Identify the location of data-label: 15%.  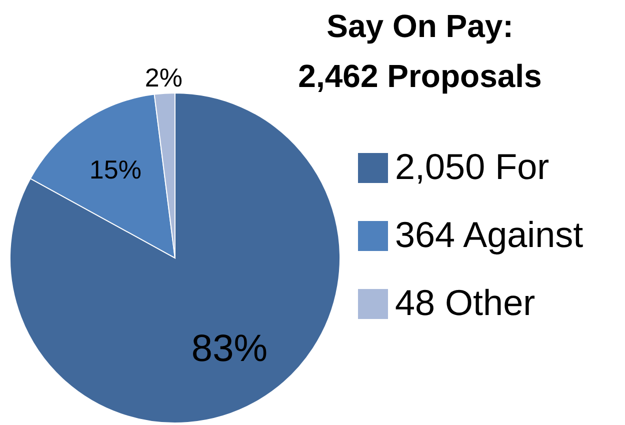
(115, 169).